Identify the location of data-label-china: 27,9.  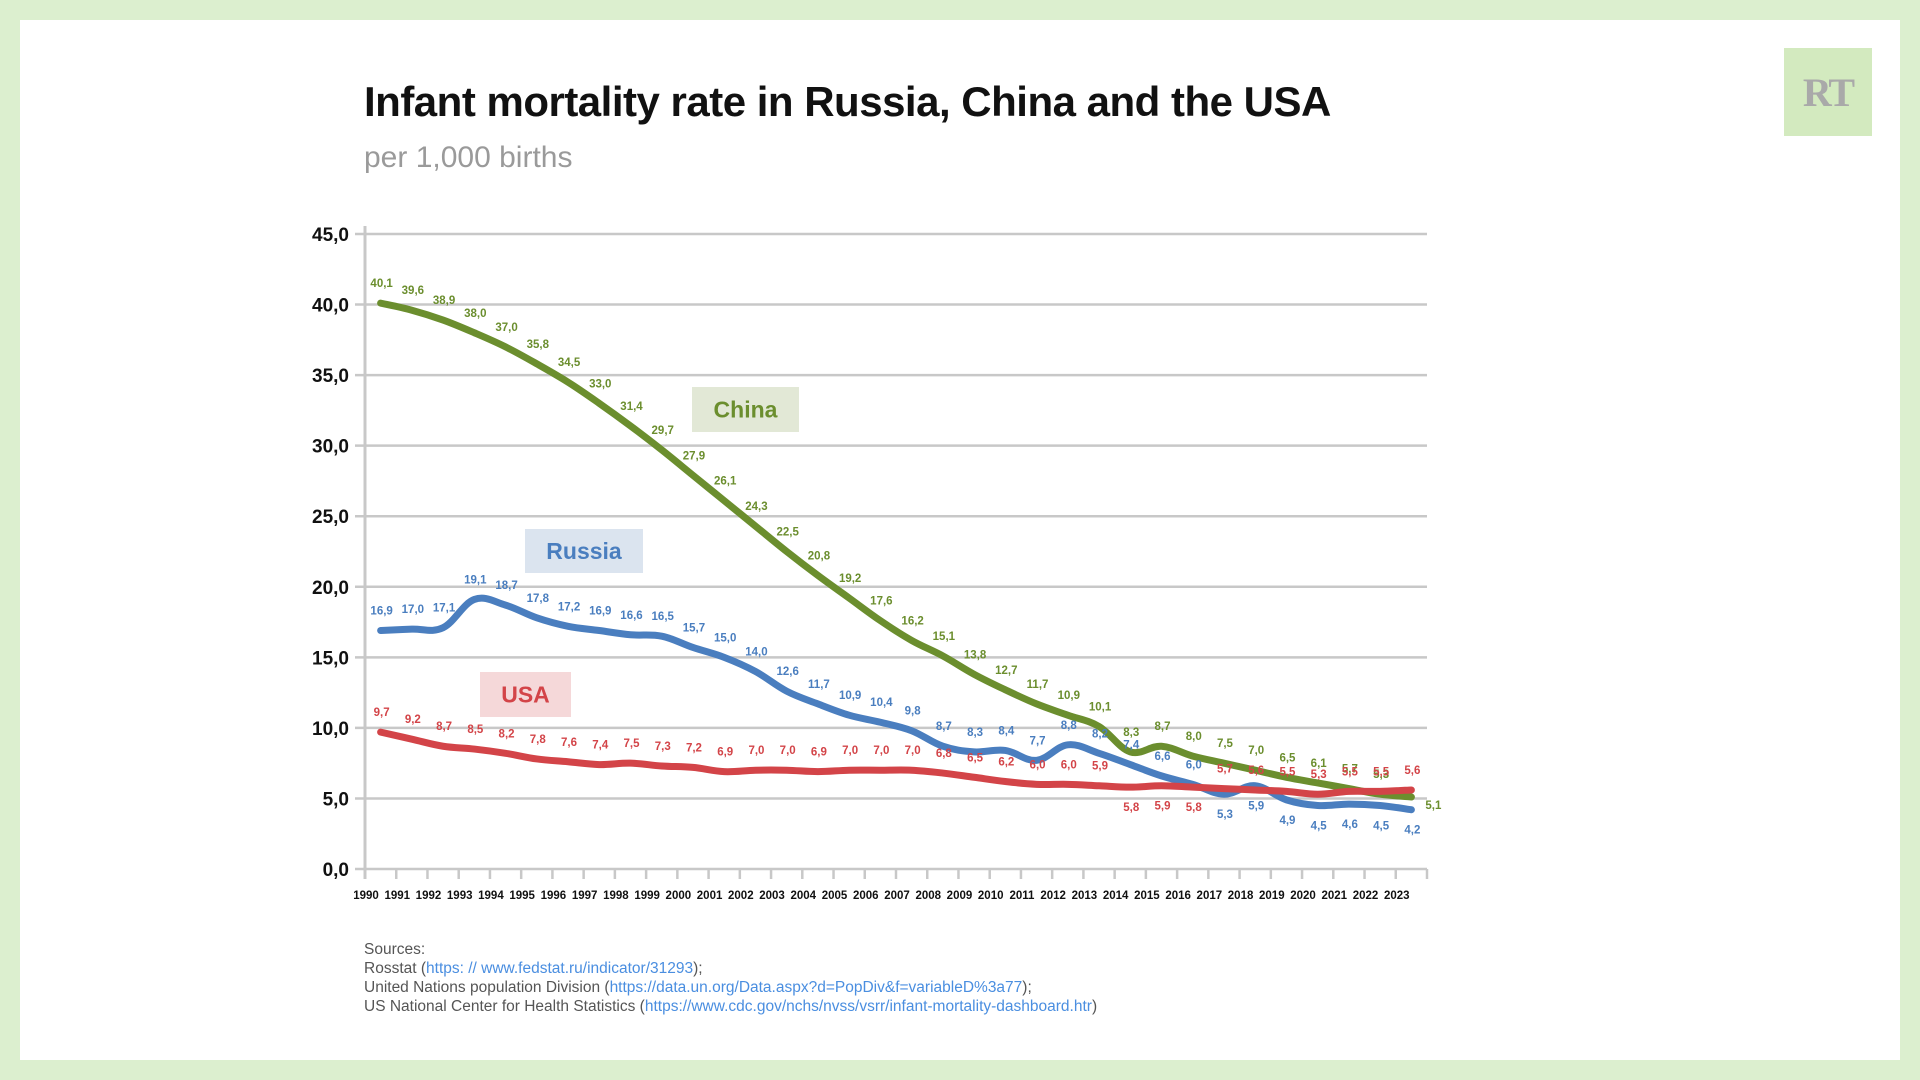
(694, 456).